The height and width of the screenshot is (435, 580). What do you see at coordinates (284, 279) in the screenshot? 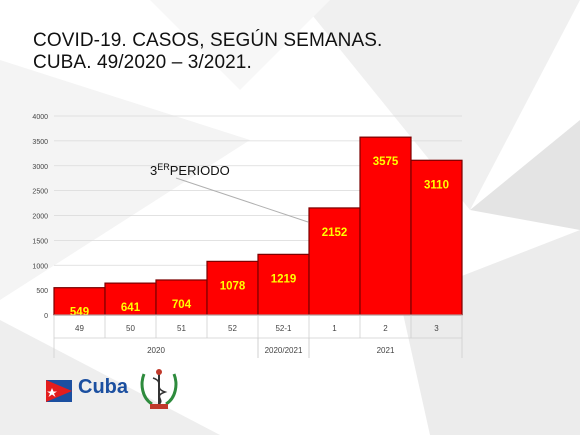
I see `bar-value-label: 1219` at bounding box center [284, 279].